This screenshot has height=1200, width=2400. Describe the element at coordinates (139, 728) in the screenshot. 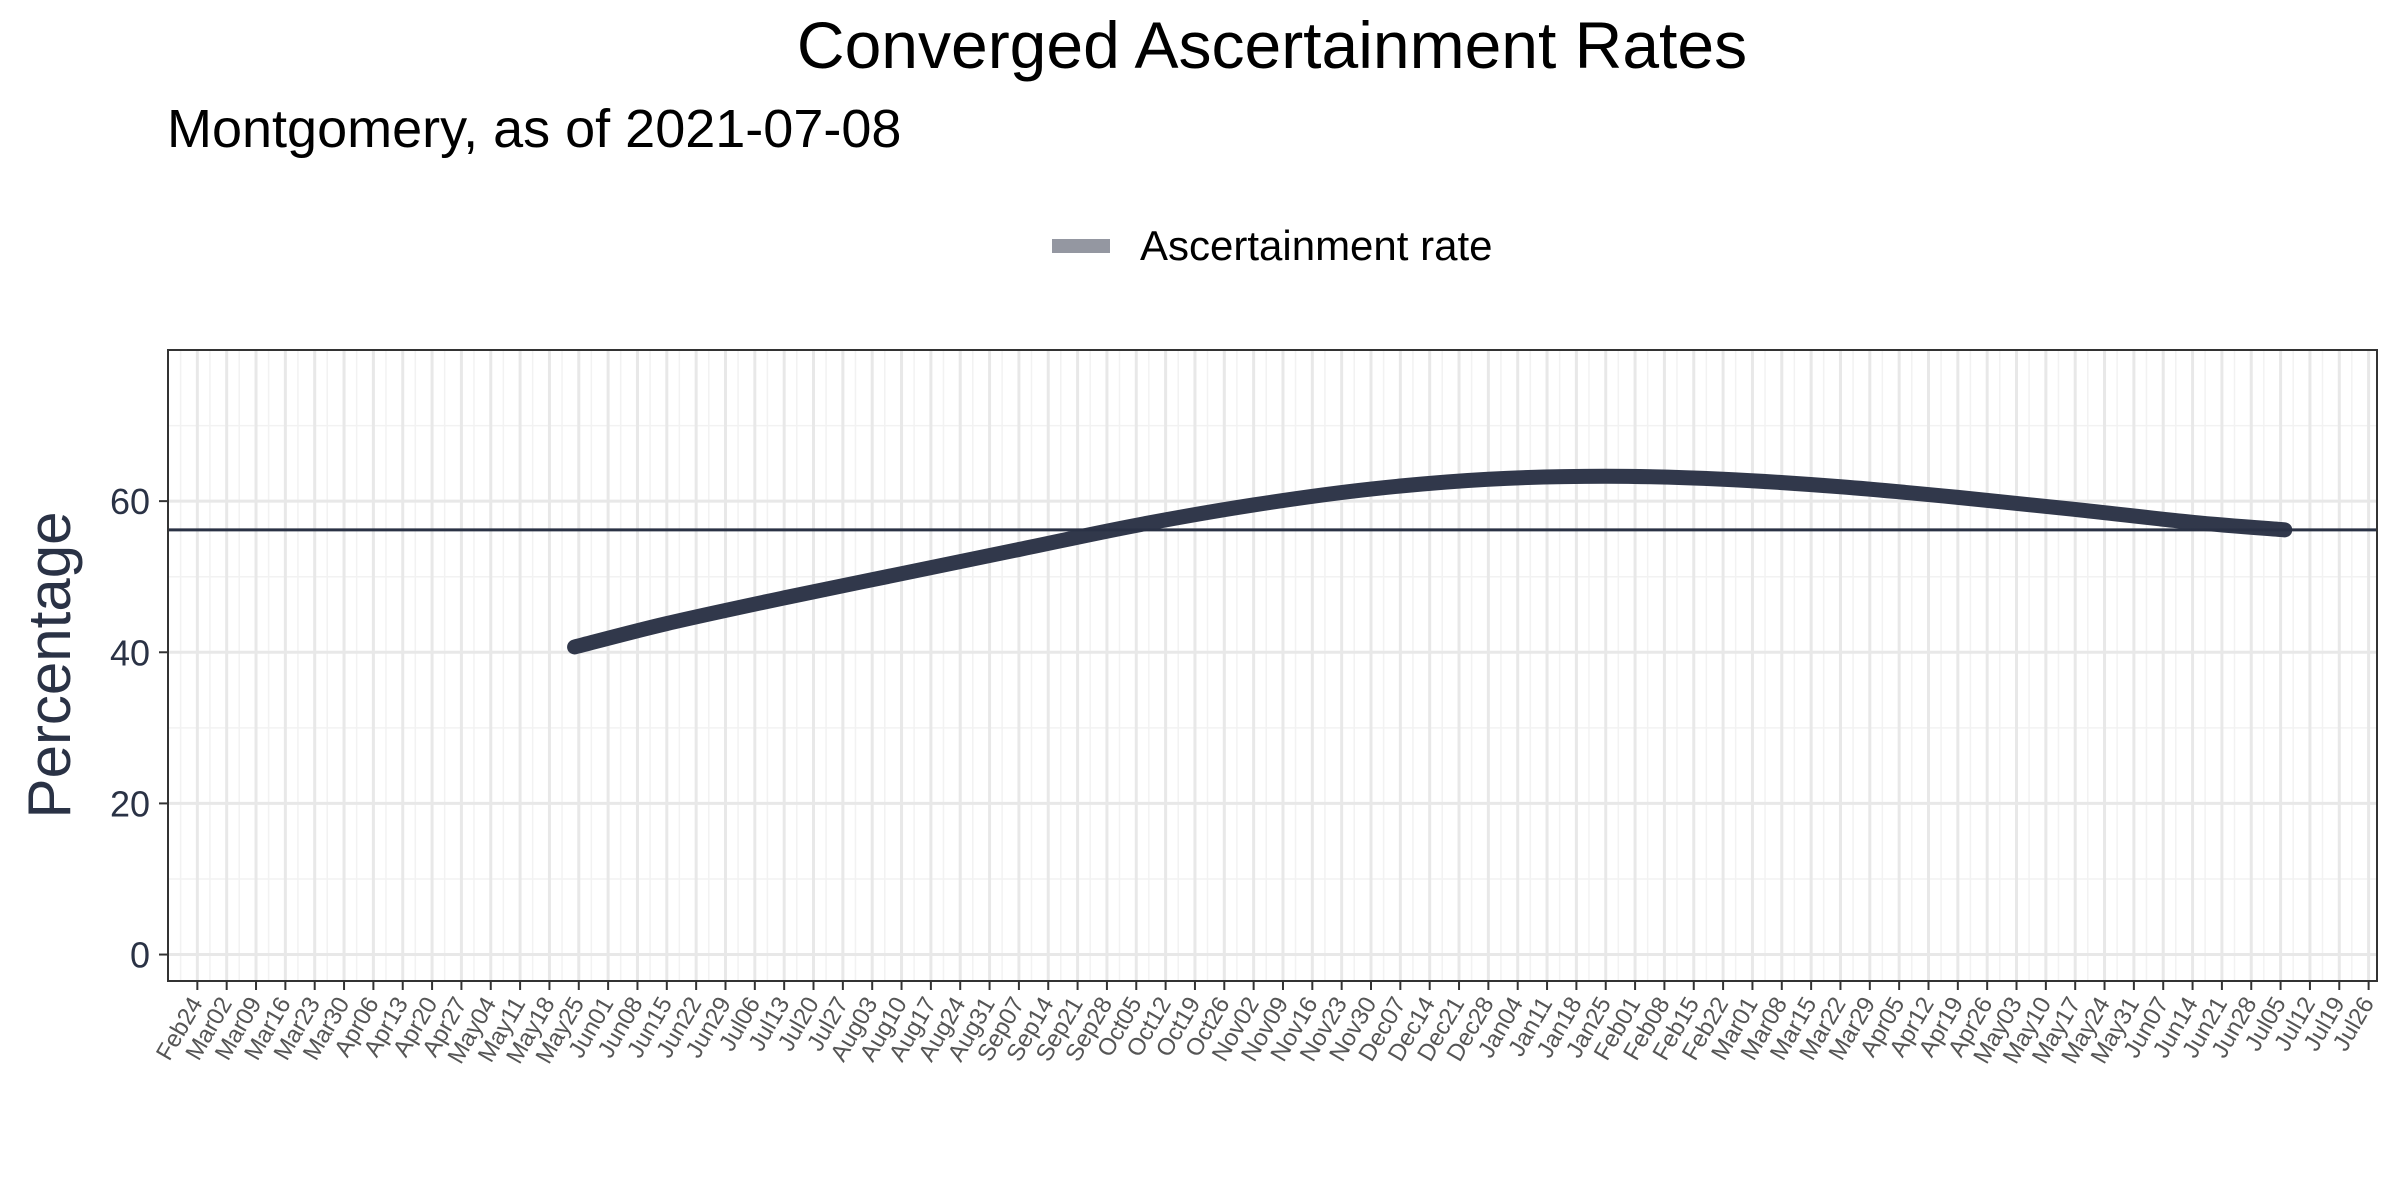

I see `y-axis-ticks: 0 20 40 60` at that location.